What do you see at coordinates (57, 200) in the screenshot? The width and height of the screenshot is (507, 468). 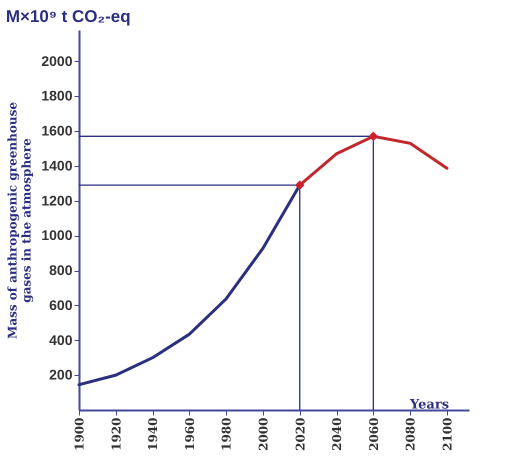 I see `y-tick-label: 1200` at bounding box center [57, 200].